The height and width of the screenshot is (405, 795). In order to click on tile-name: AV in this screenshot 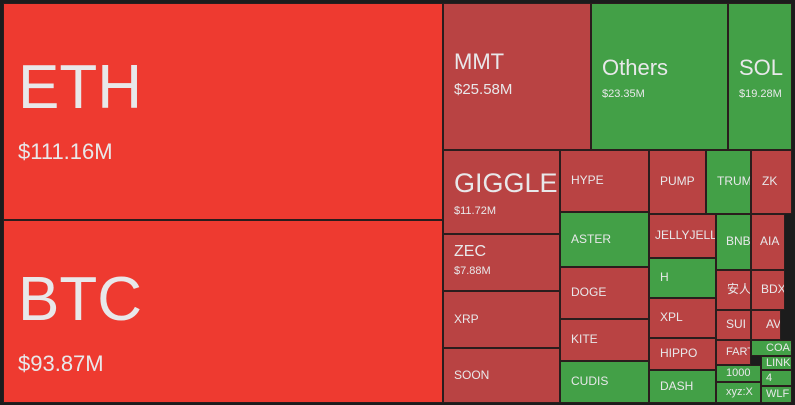, I will do `click(773, 324)`.